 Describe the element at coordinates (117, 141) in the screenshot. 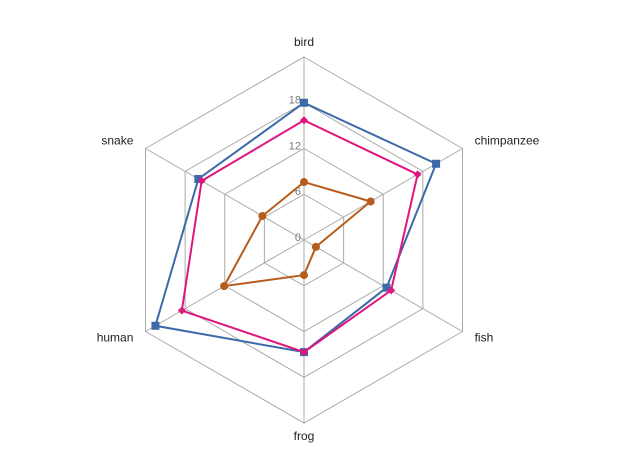

I see `category-label: snake` at that location.